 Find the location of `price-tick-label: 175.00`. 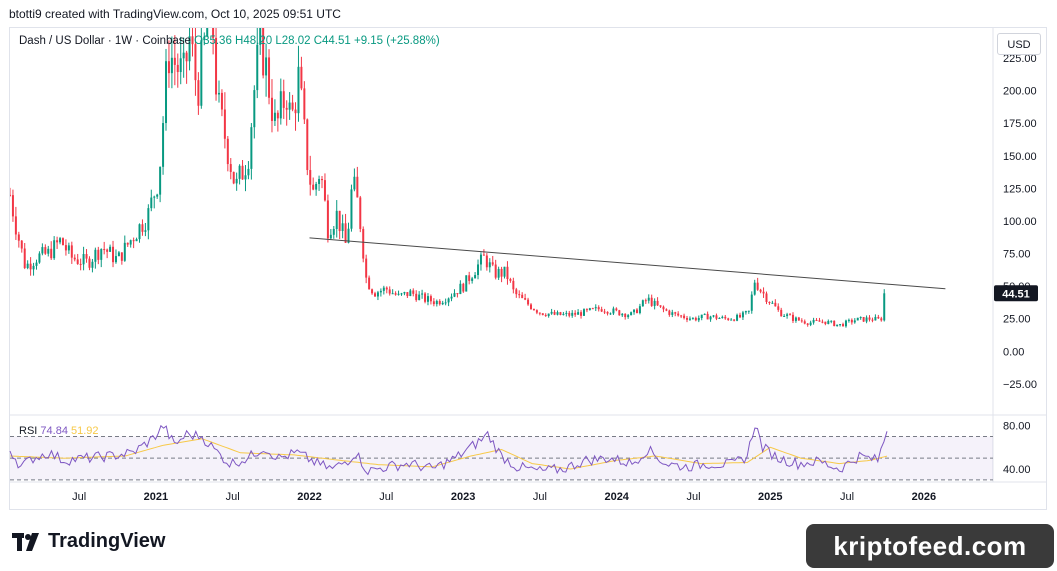

price-tick-label: 175.00 is located at coordinates (1020, 124).